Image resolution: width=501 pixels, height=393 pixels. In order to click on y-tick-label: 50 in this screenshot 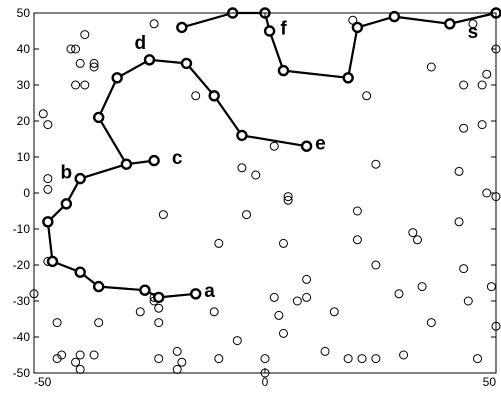, I will do `click(24, 13)`.